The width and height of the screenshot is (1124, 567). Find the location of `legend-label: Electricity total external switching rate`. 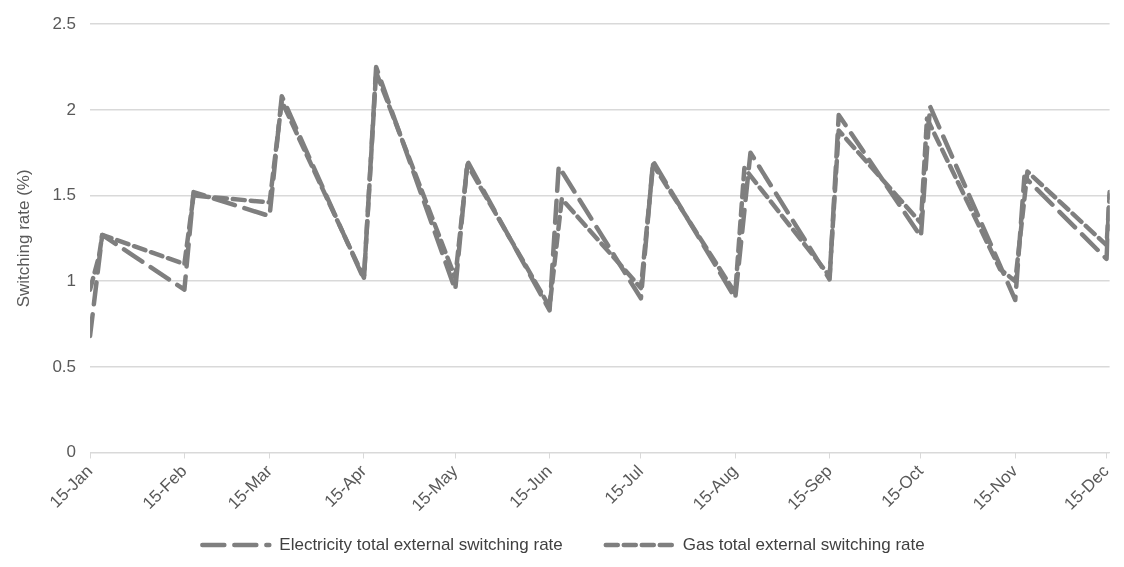

legend-label: Electricity total external switching rate is located at coordinates (421, 544).